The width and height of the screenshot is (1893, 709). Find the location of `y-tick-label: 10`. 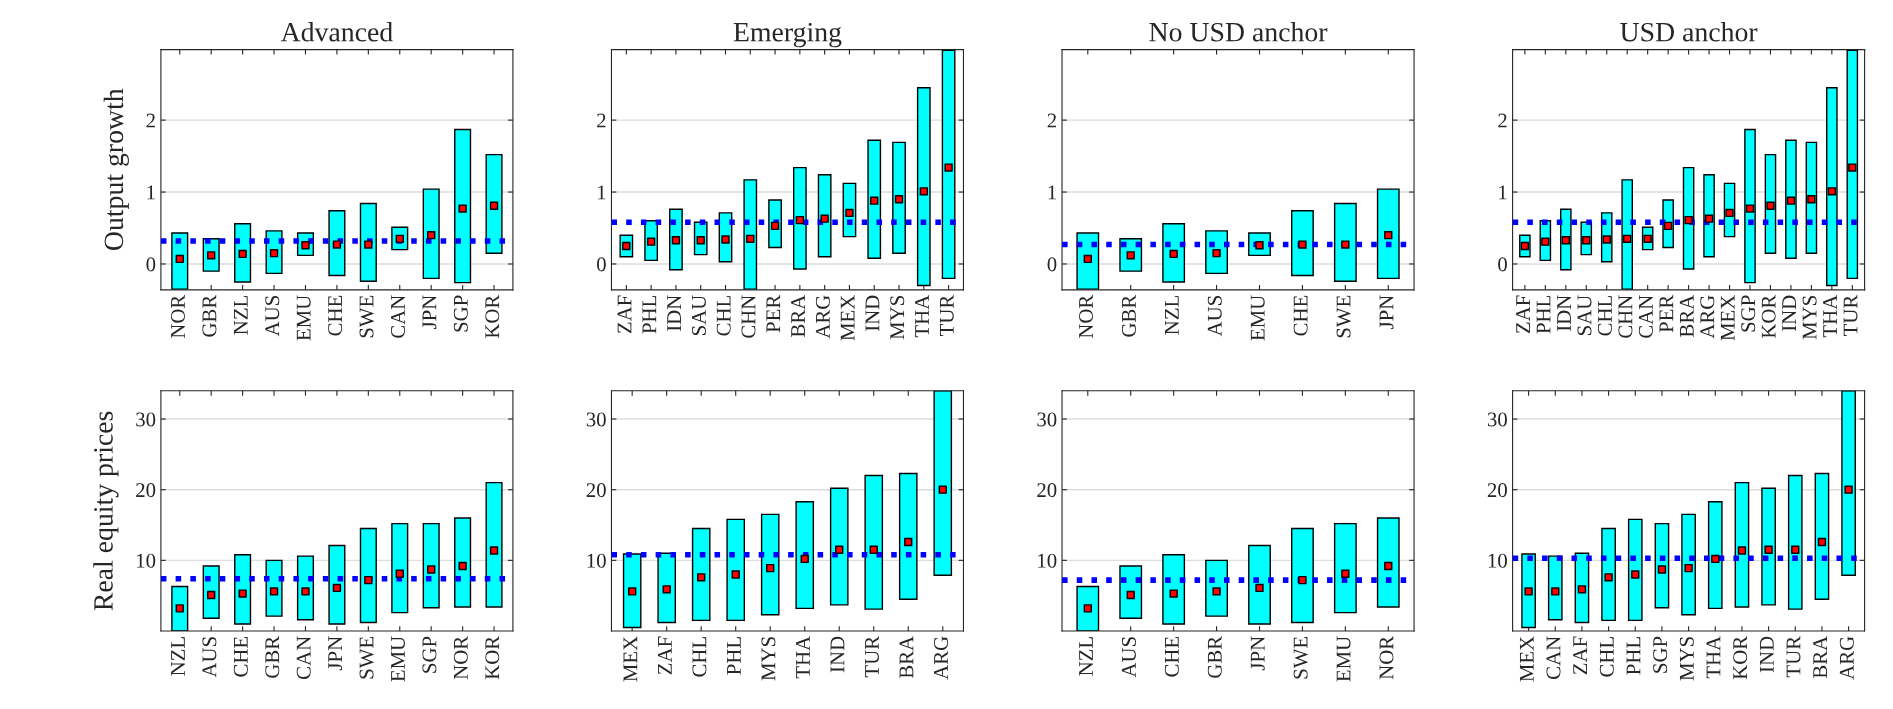

y-tick-label: 10 is located at coordinates (146, 560).